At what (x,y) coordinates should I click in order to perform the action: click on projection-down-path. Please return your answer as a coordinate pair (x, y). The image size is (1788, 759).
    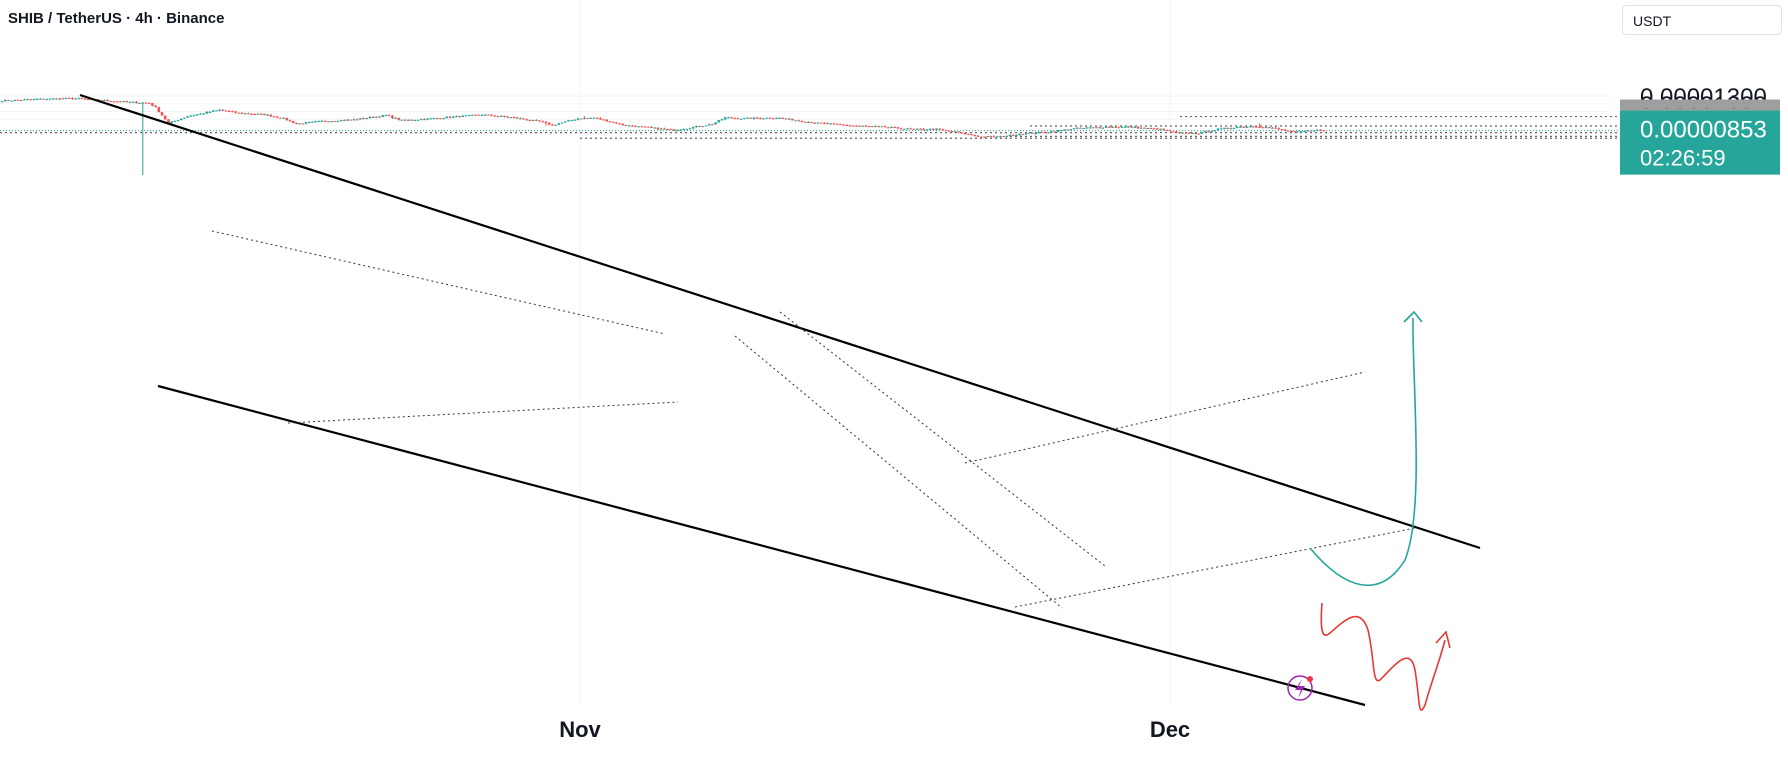
    Looking at the image, I should click on (1383, 656).